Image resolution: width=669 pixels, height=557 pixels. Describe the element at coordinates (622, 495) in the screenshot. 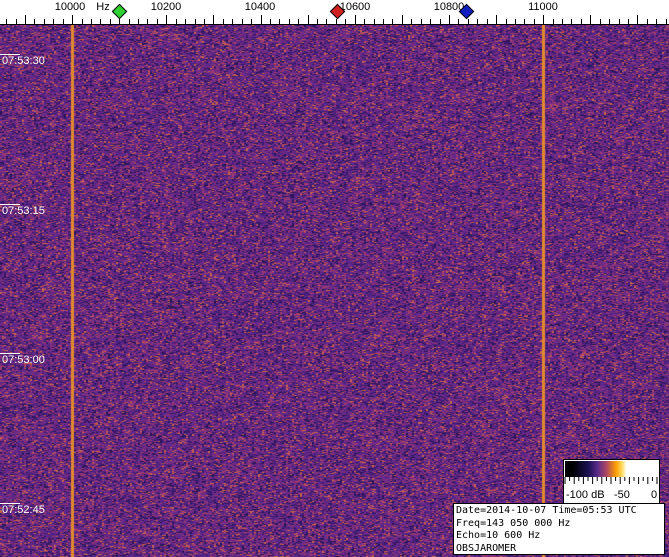

I see `colorbar-label-mid: -50` at that location.